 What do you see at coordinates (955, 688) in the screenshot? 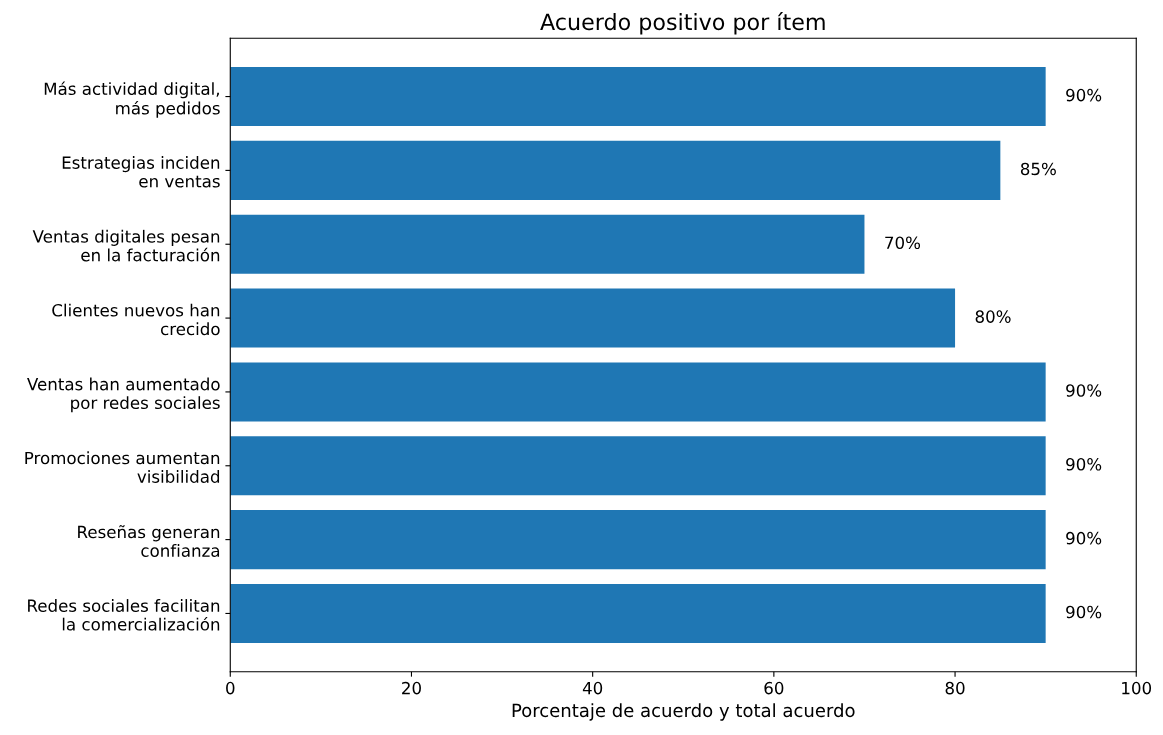
I see `x-tick-label: 80` at bounding box center [955, 688].